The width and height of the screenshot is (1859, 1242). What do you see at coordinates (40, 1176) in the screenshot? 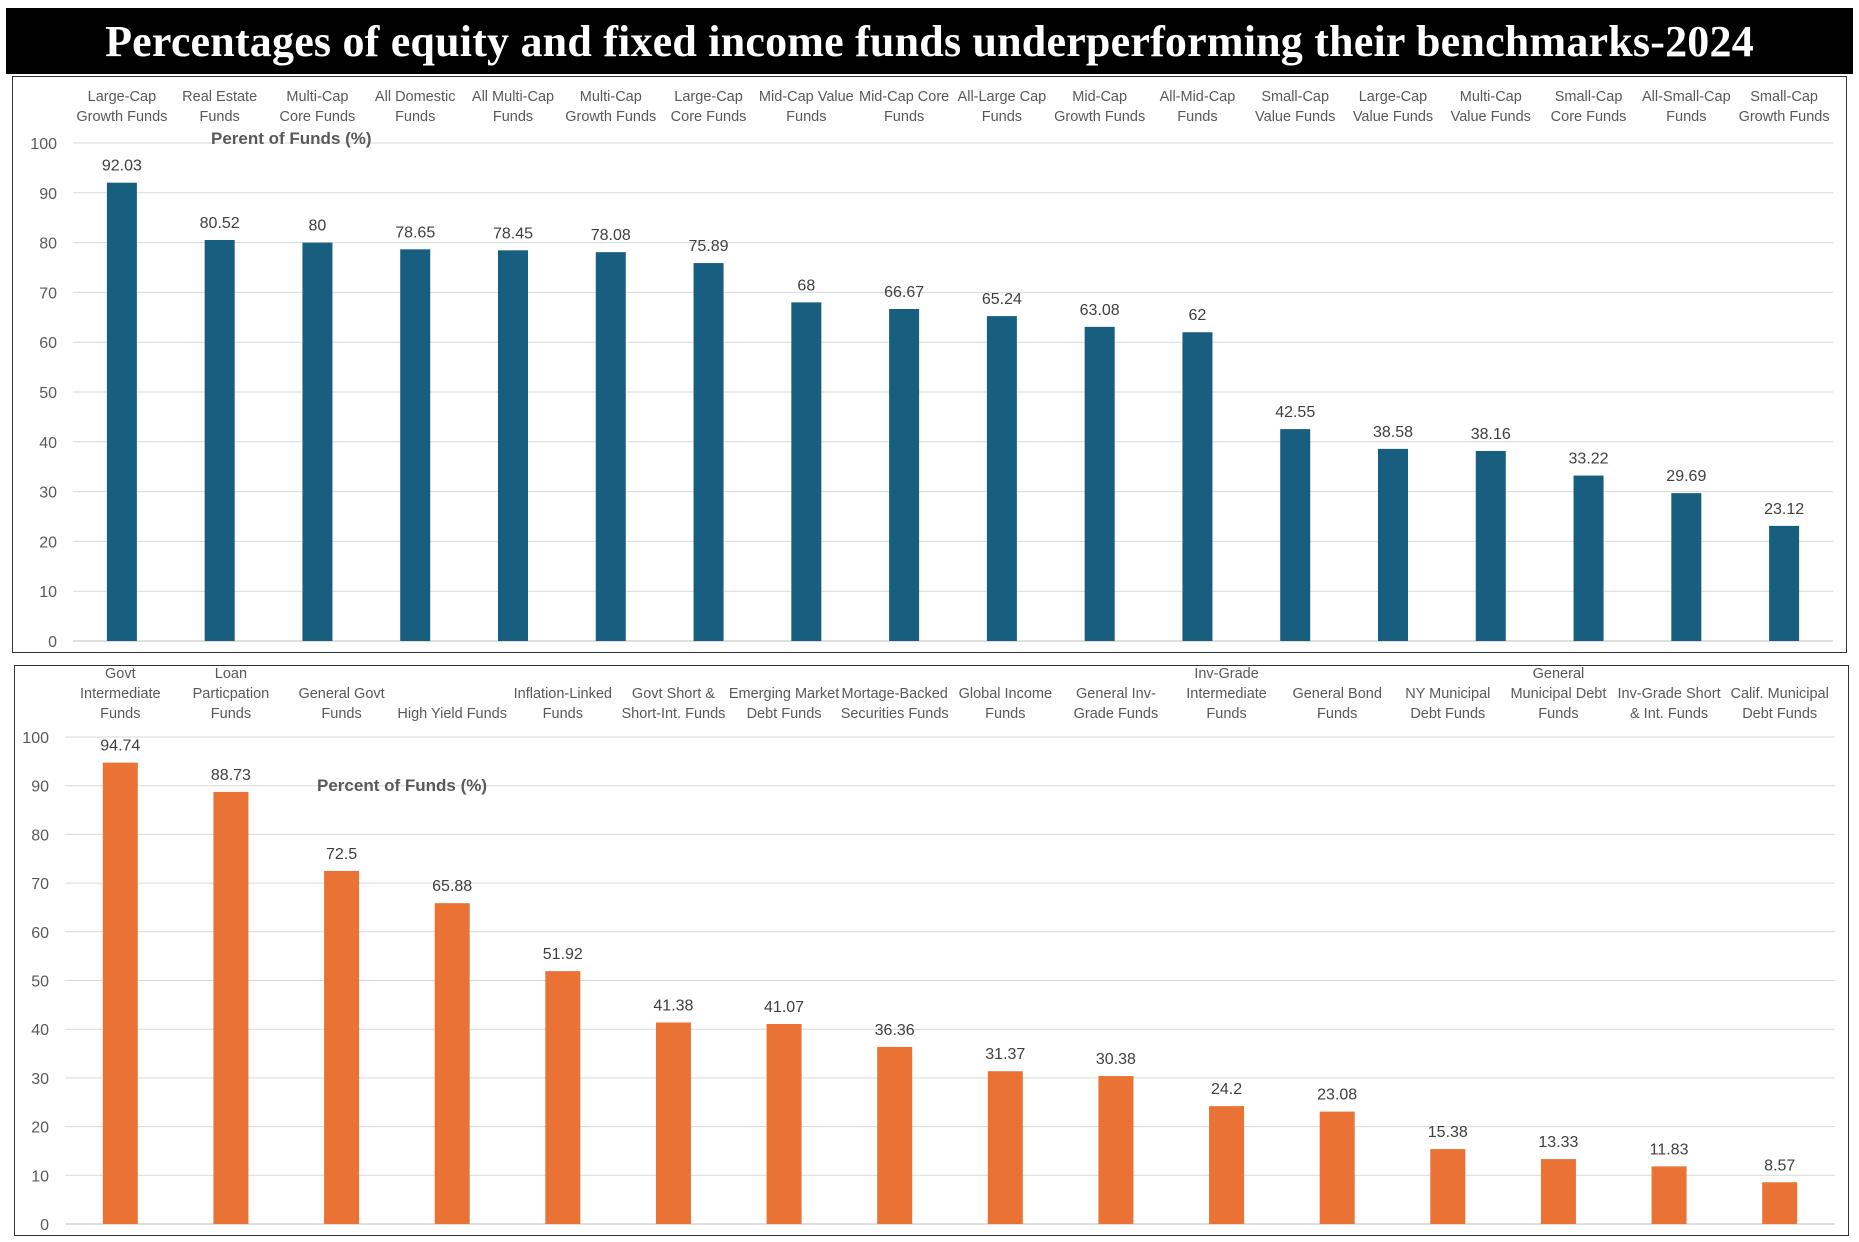
I see `y-tick-label: 10` at bounding box center [40, 1176].